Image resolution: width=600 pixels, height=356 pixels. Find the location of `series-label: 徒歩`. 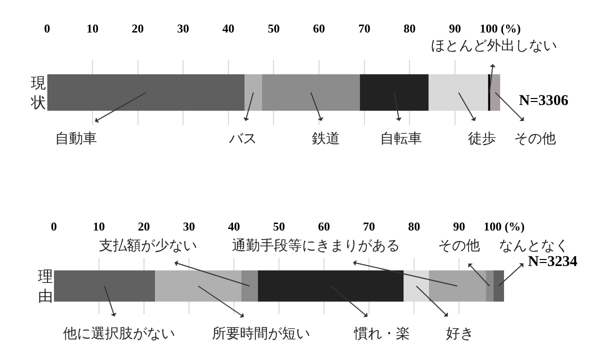

series-label: 徒歩 is located at coordinates (482, 139).